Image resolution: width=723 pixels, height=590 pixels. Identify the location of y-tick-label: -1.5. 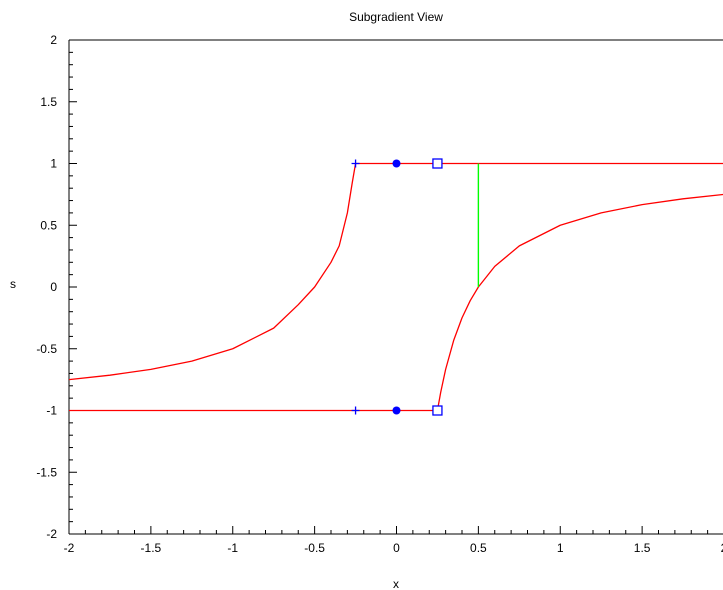
(46, 472).